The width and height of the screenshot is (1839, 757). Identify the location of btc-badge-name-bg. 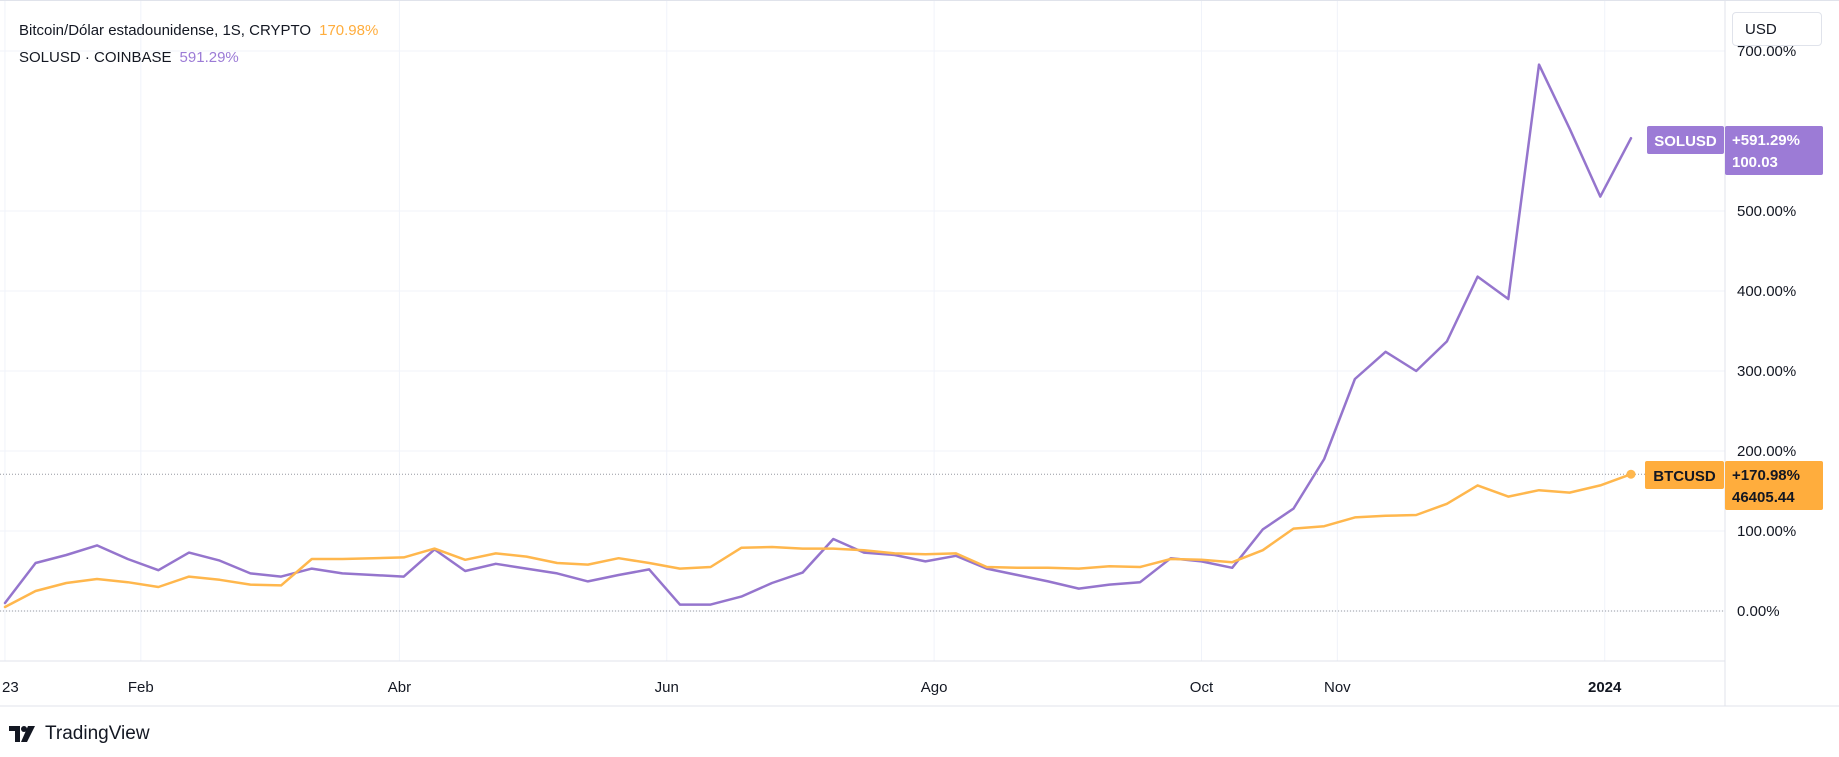
(1684, 475).